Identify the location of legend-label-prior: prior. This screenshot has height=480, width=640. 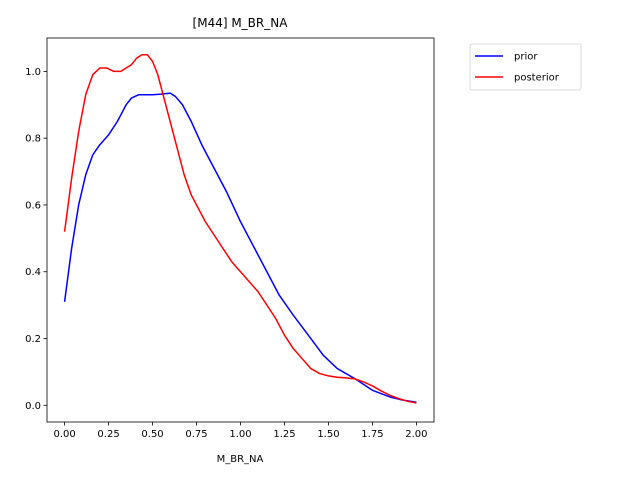
(526, 57).